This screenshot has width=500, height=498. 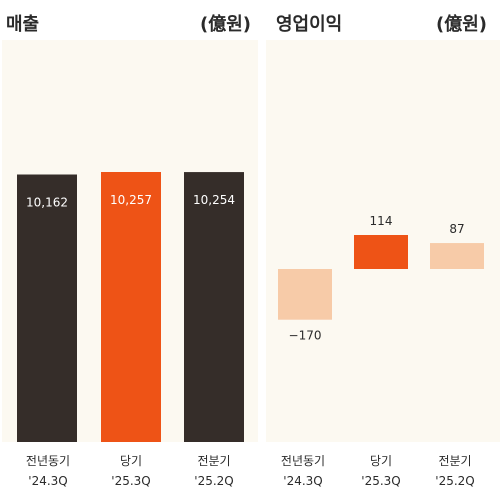 I want to click on operating-profit-x-period-1: '25.3Q, so click(x=381, y=481).